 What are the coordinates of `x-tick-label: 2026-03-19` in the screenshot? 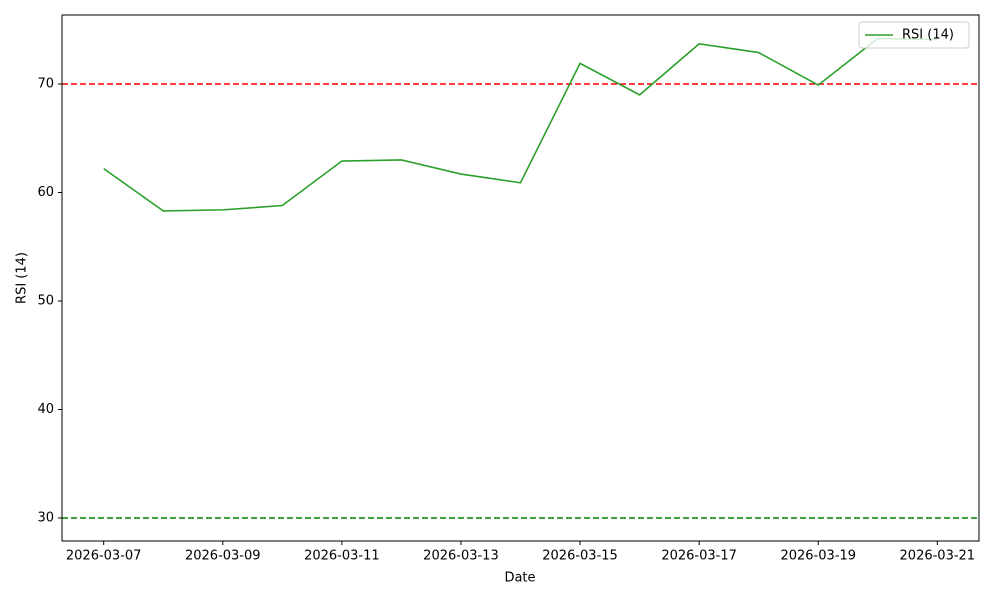 It's located at (818, 556).